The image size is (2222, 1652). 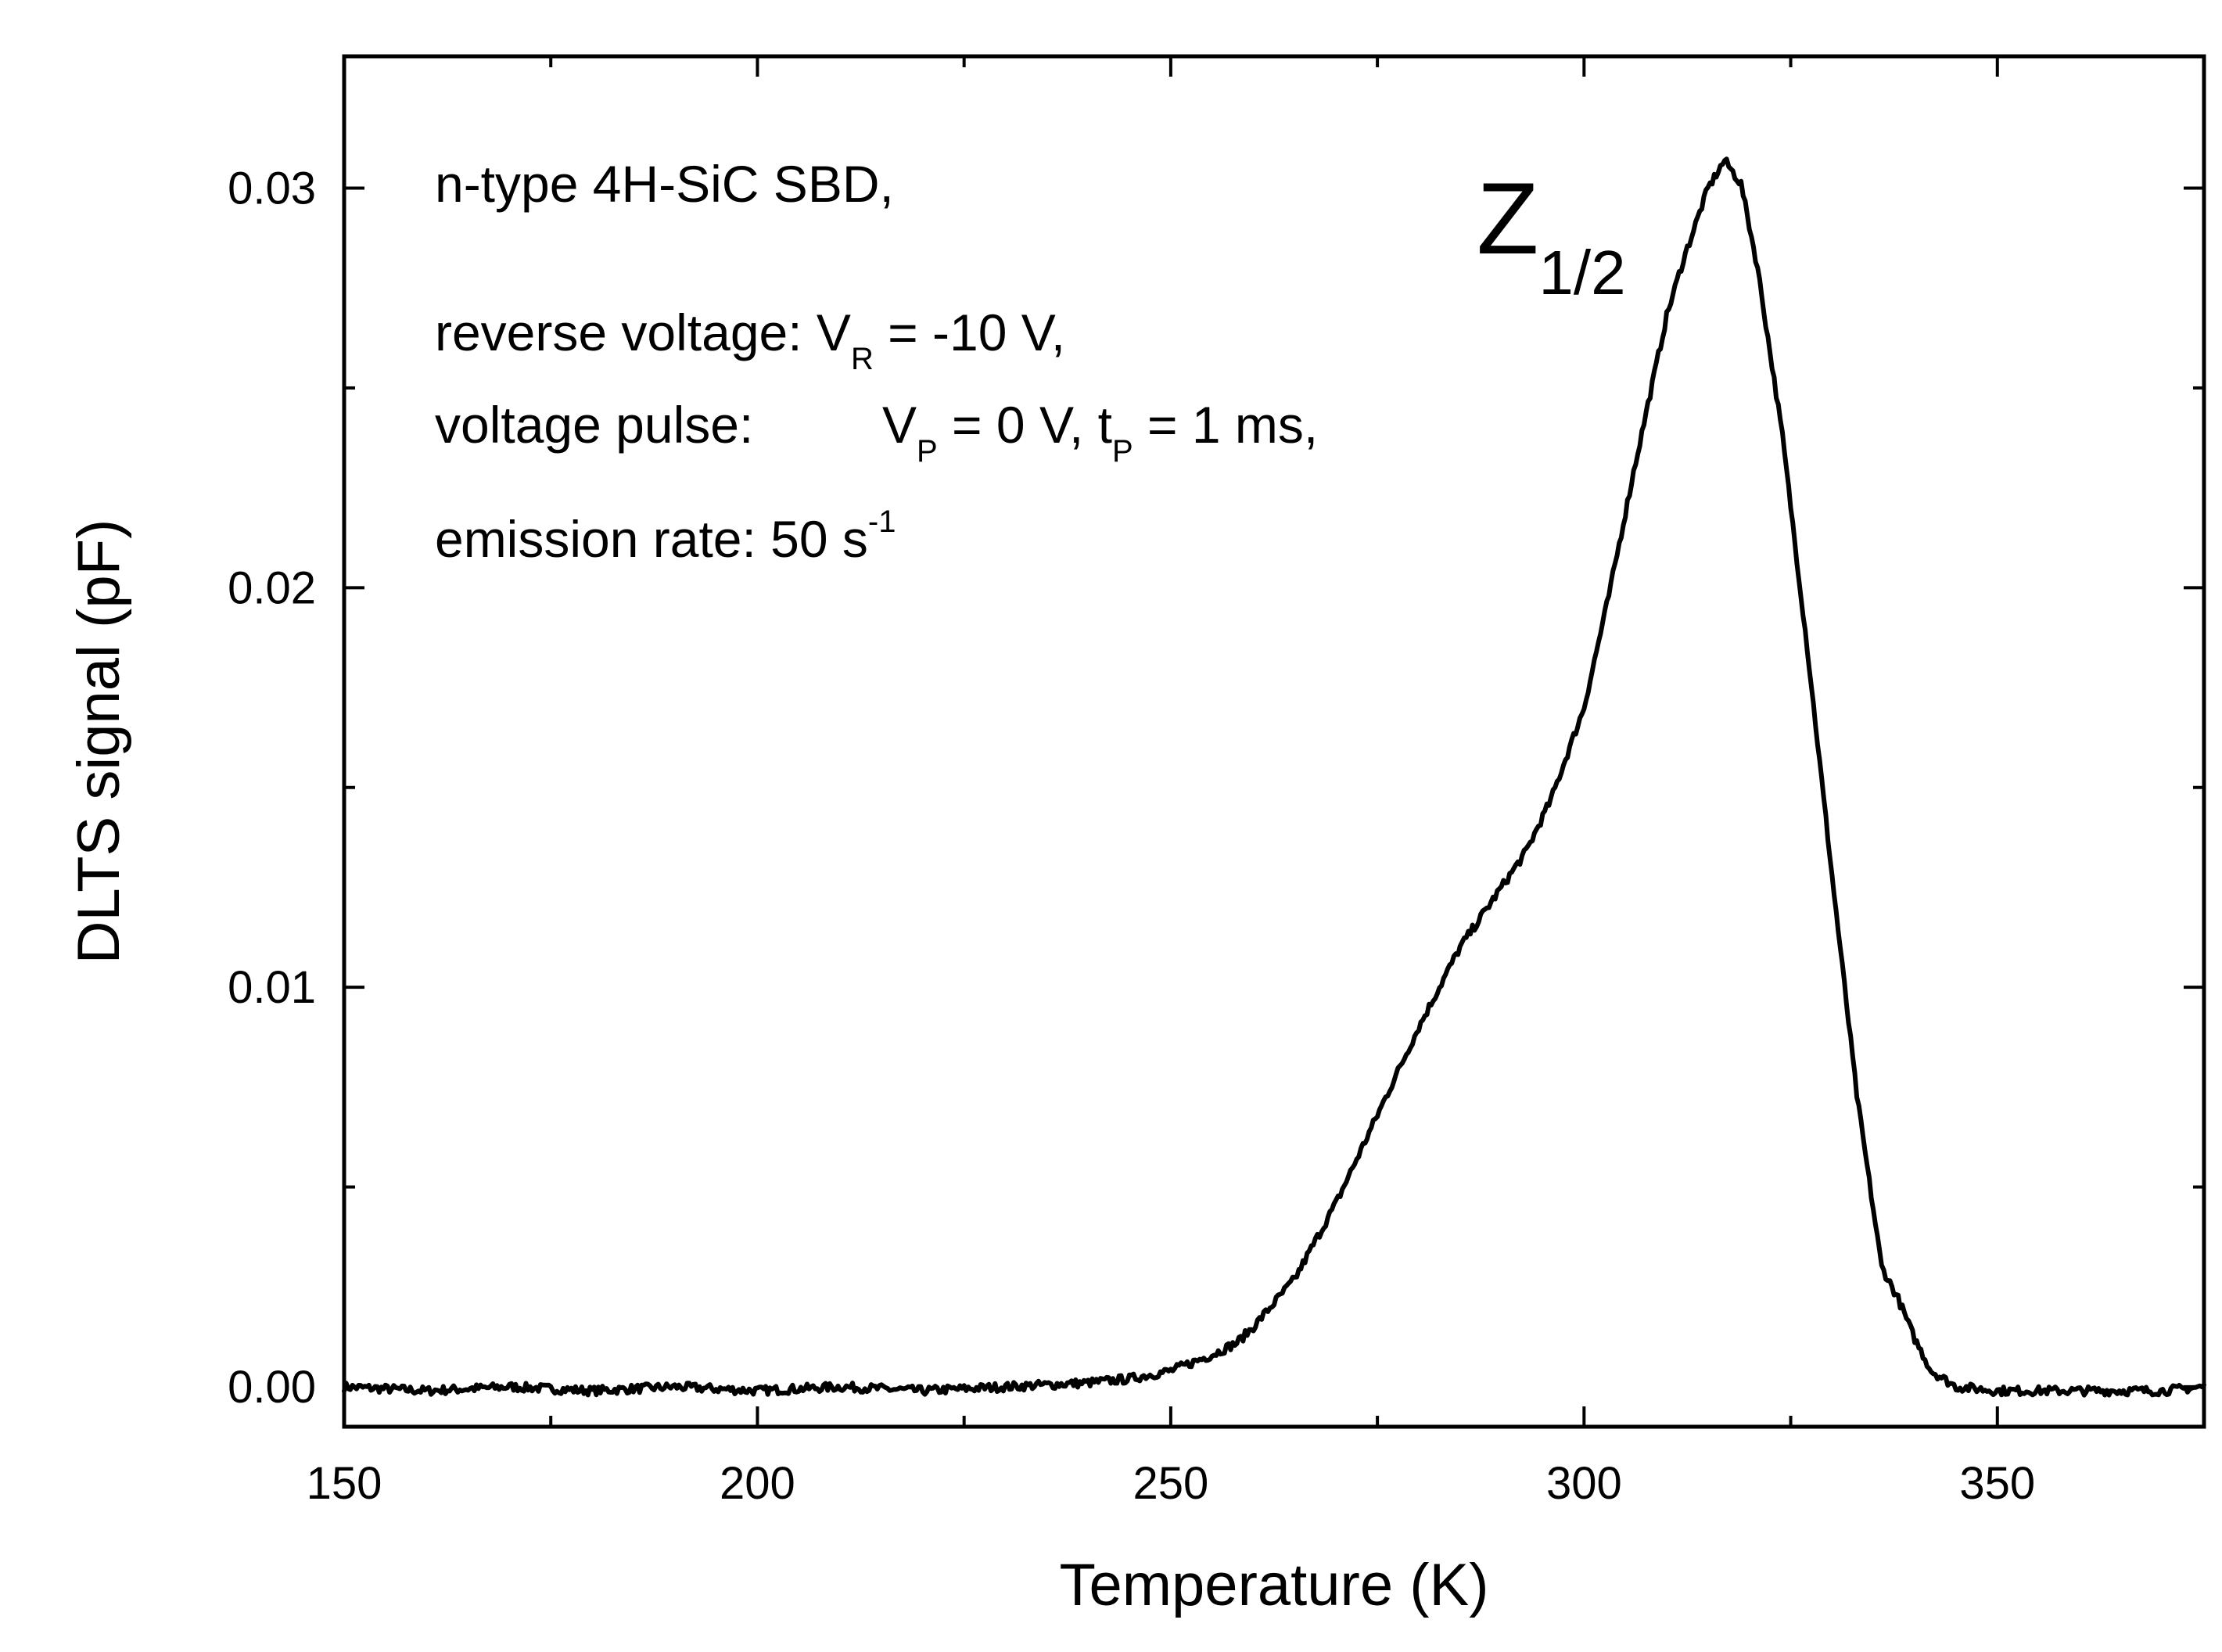 I want to click on y-tick-label: 0.03, so click(x=272, y=188).